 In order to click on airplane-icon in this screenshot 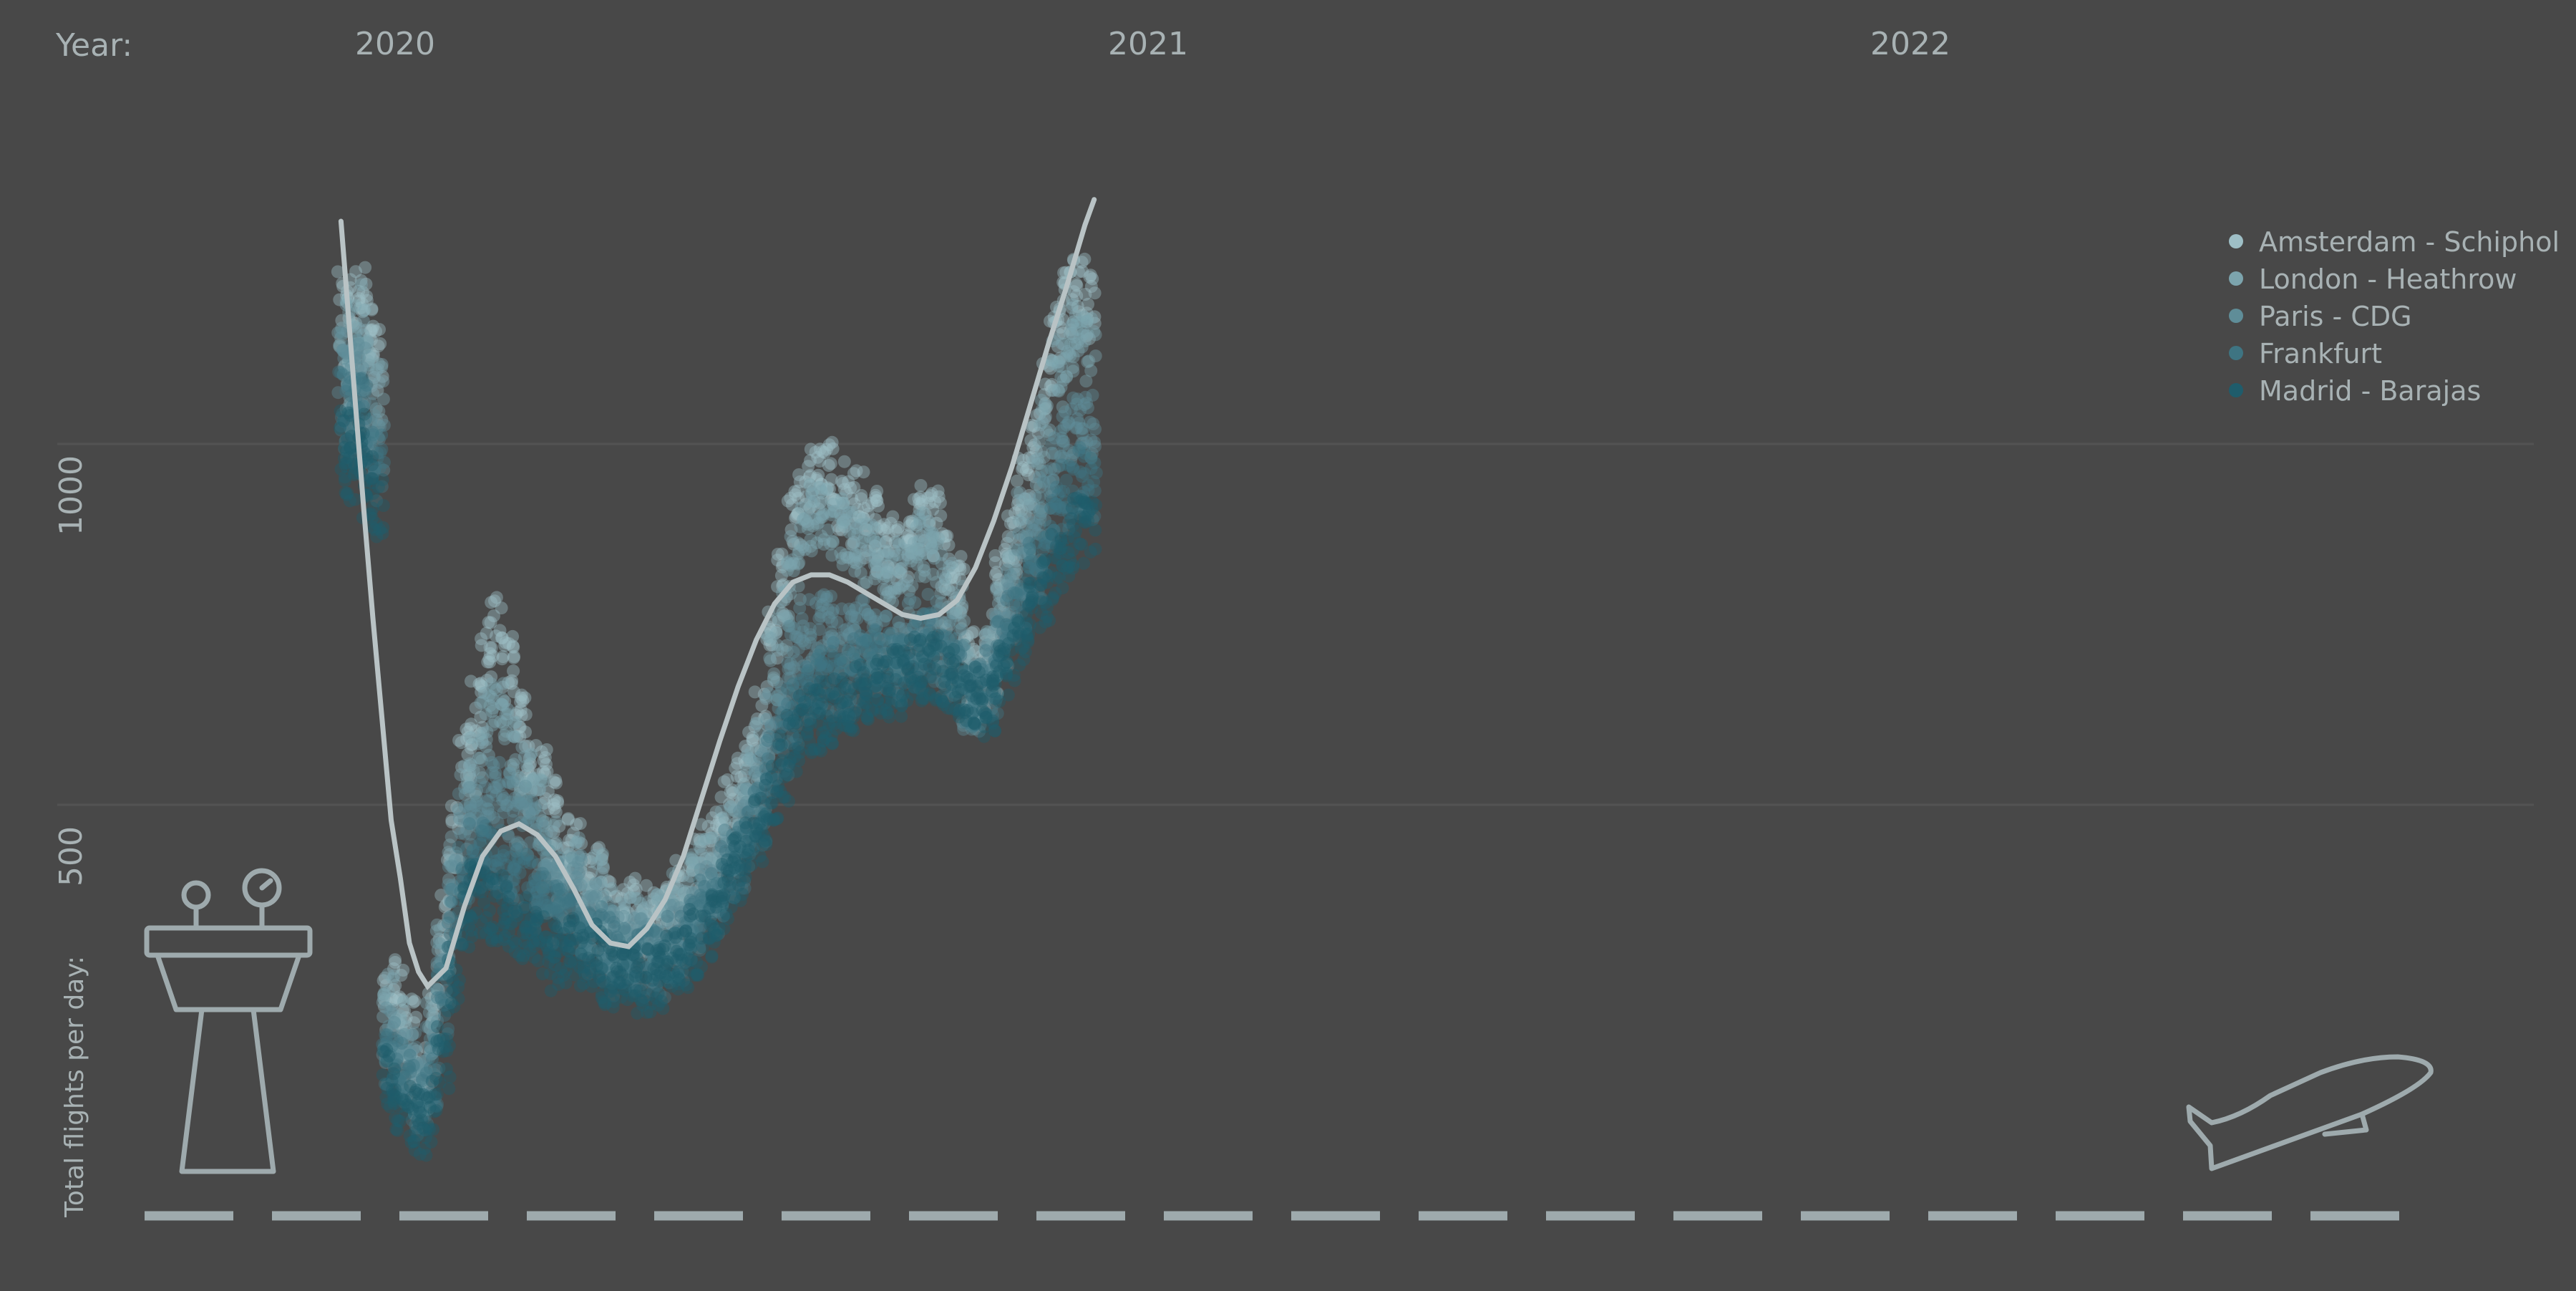, I will do `click(2310, 1112)`.